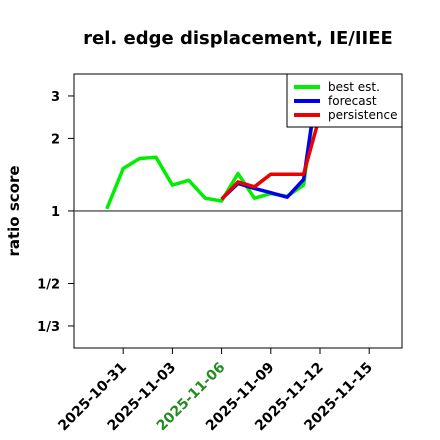 This screenshot has height=440, width=440. I want to click on y-tick-label: 1/3, so click(48, 327).